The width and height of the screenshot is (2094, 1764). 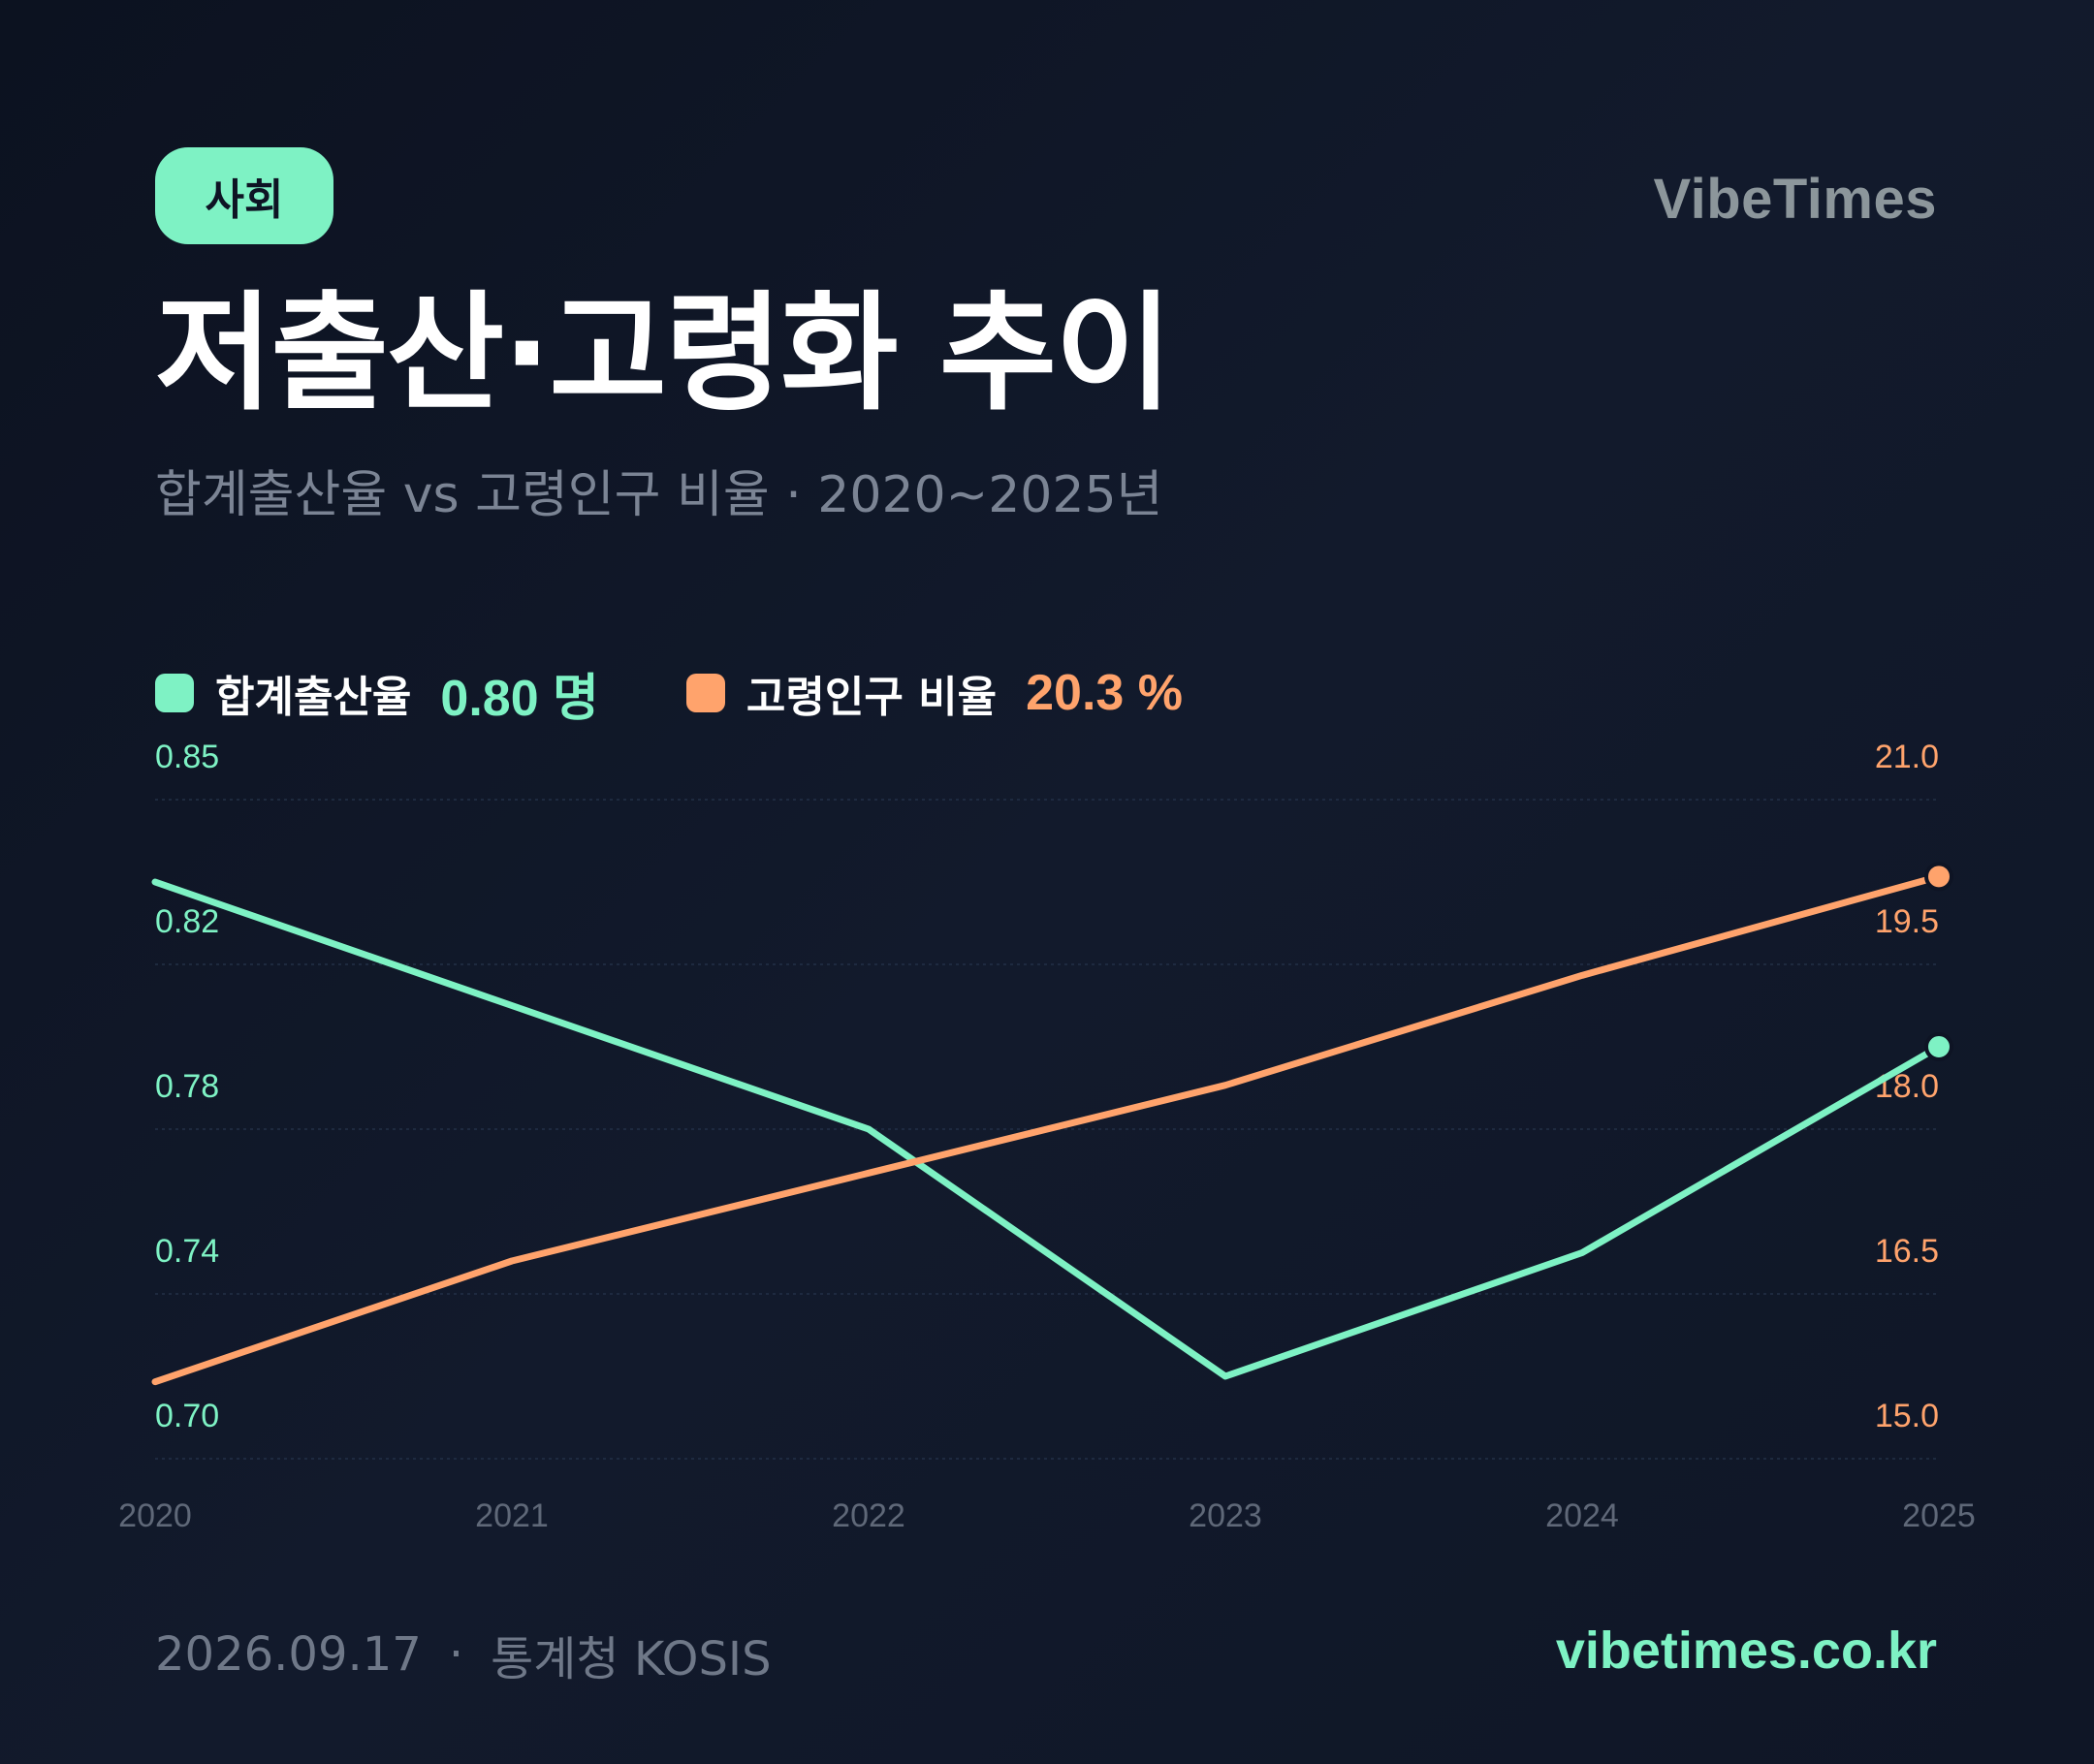 I want to click on x-tick-label: 2024, so click(x=1582, y=1516).